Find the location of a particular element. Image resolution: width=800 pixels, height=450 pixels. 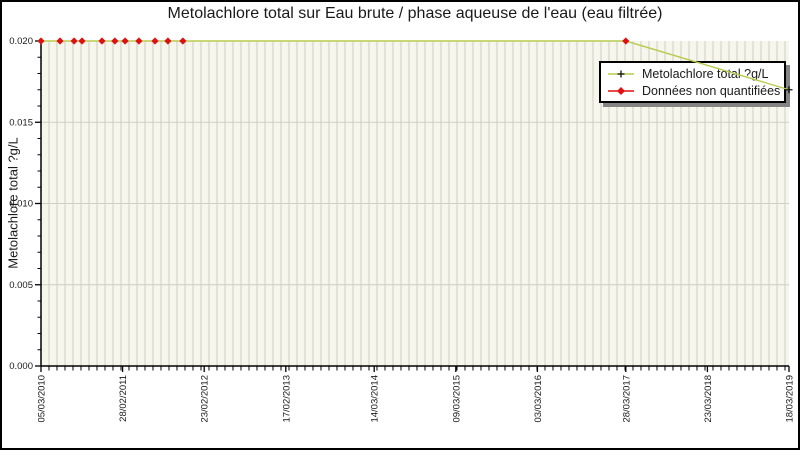

legend-item-label: Données non quantifiées is located at coordinates (711, 90).